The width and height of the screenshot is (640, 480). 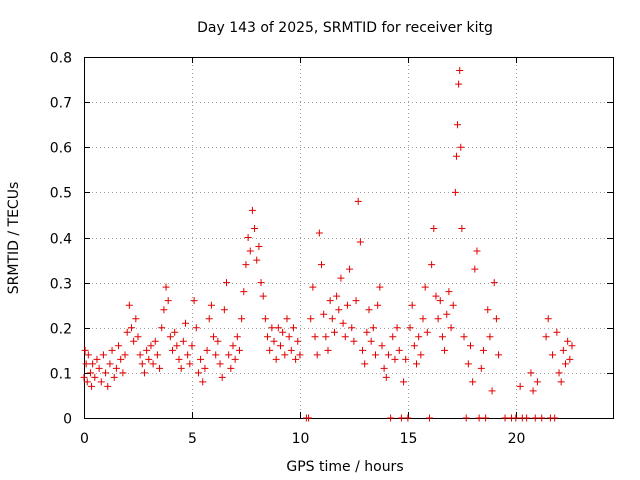 What do you see at coordinates (301, 439) in the screenshot?
I see `x-tick-label: 10` at bounding box center [301, 439].